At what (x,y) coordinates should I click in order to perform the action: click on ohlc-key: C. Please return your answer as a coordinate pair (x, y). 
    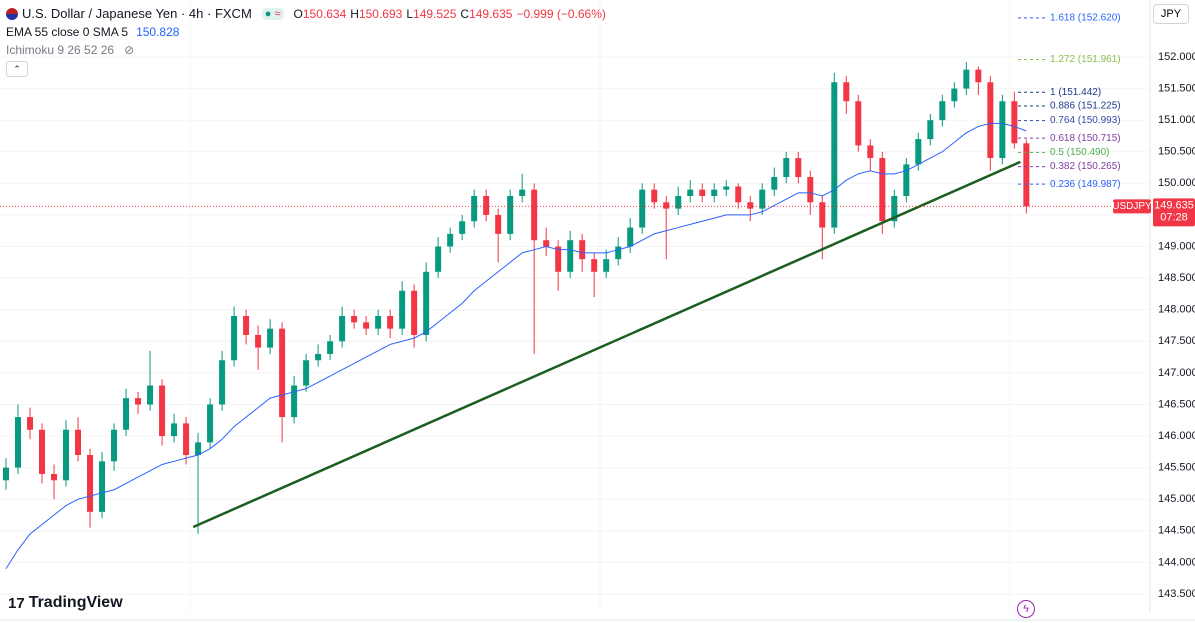
    Looking at the image, I should click on (465, 13).